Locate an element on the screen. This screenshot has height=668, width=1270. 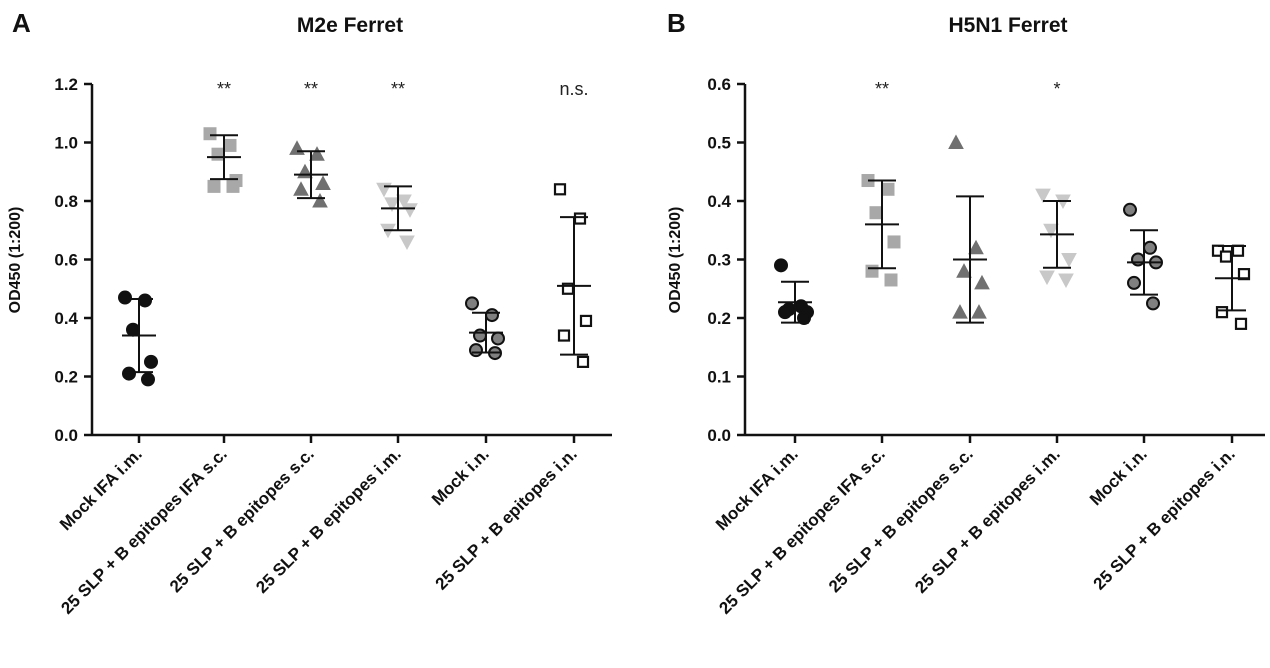
panel-label: A is located at coordinates (21, 23).